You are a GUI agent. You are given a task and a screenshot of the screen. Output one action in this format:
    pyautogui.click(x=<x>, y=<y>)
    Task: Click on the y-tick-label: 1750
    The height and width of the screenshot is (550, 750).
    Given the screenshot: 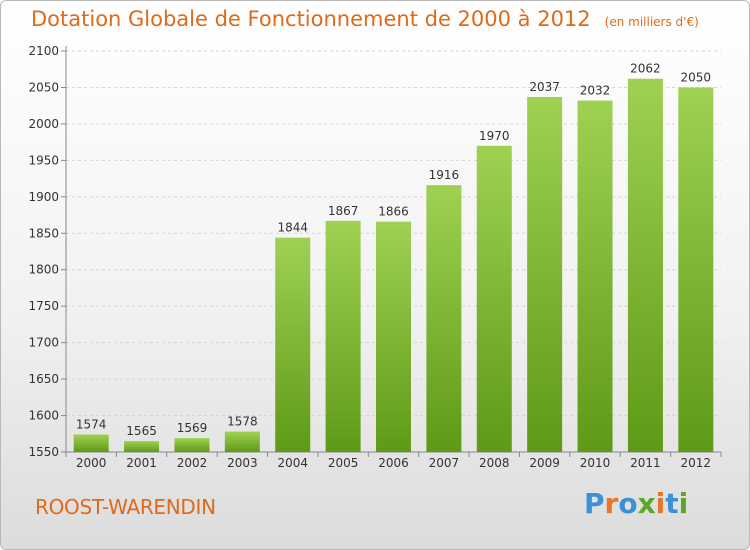 What is the action you would take?
    pyautogui.click(x=43, y=306)
    